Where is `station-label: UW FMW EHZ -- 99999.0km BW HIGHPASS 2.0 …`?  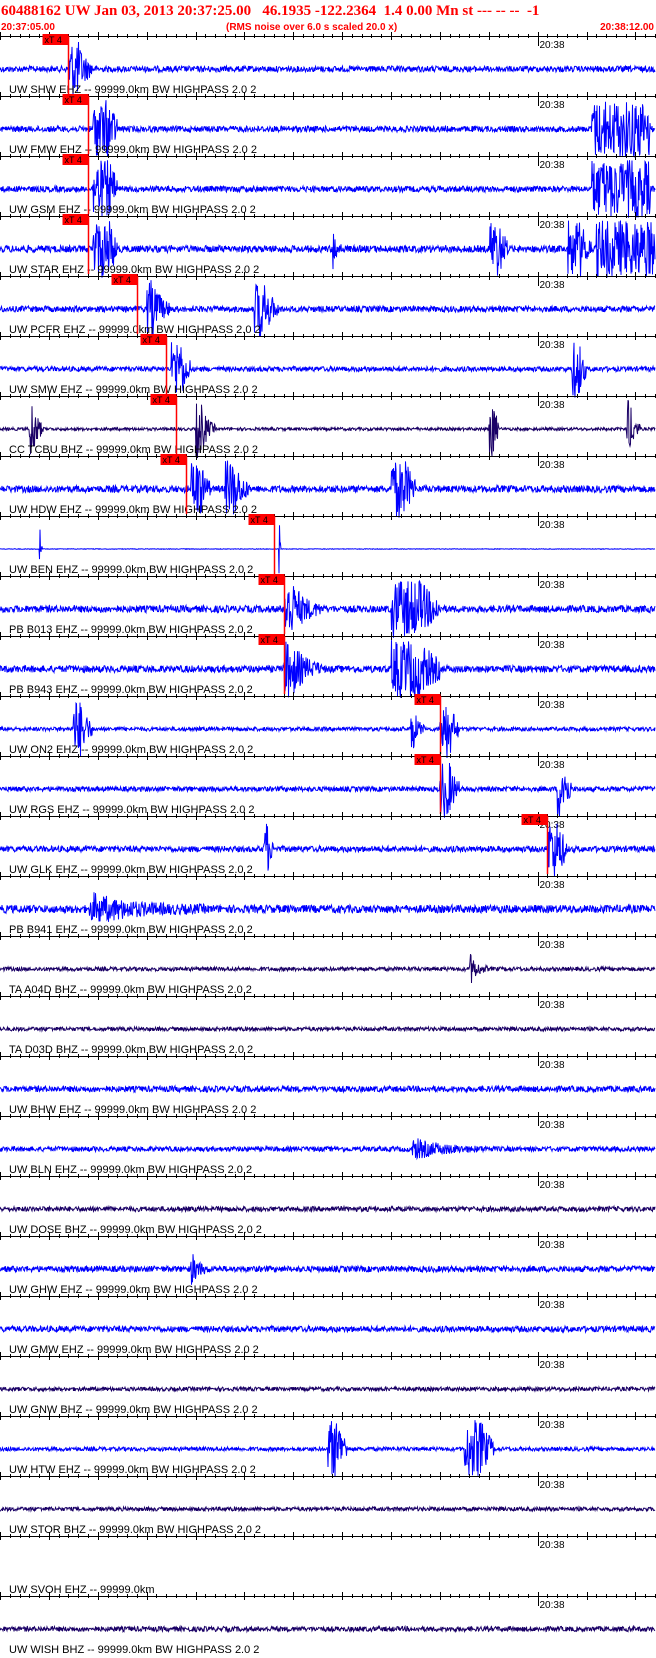
station-label: UW FMW EHZ -- 99999.0km BW HIGHPASS 2.0 … is located at coordinates (133, 150).